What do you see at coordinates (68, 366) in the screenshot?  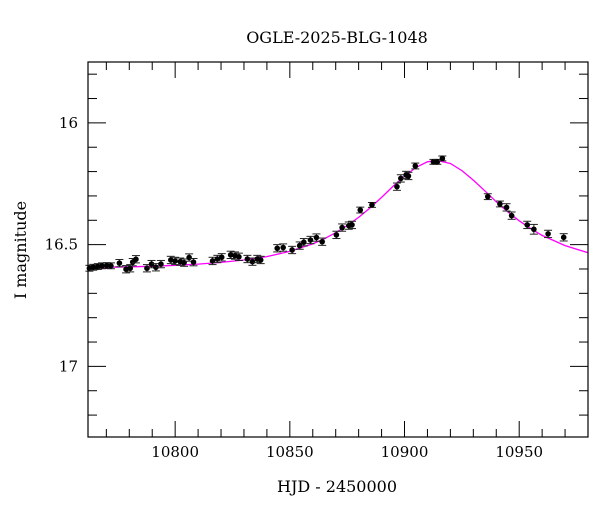 I see `y-tick-label: 17` at bounding box center [68, 366].